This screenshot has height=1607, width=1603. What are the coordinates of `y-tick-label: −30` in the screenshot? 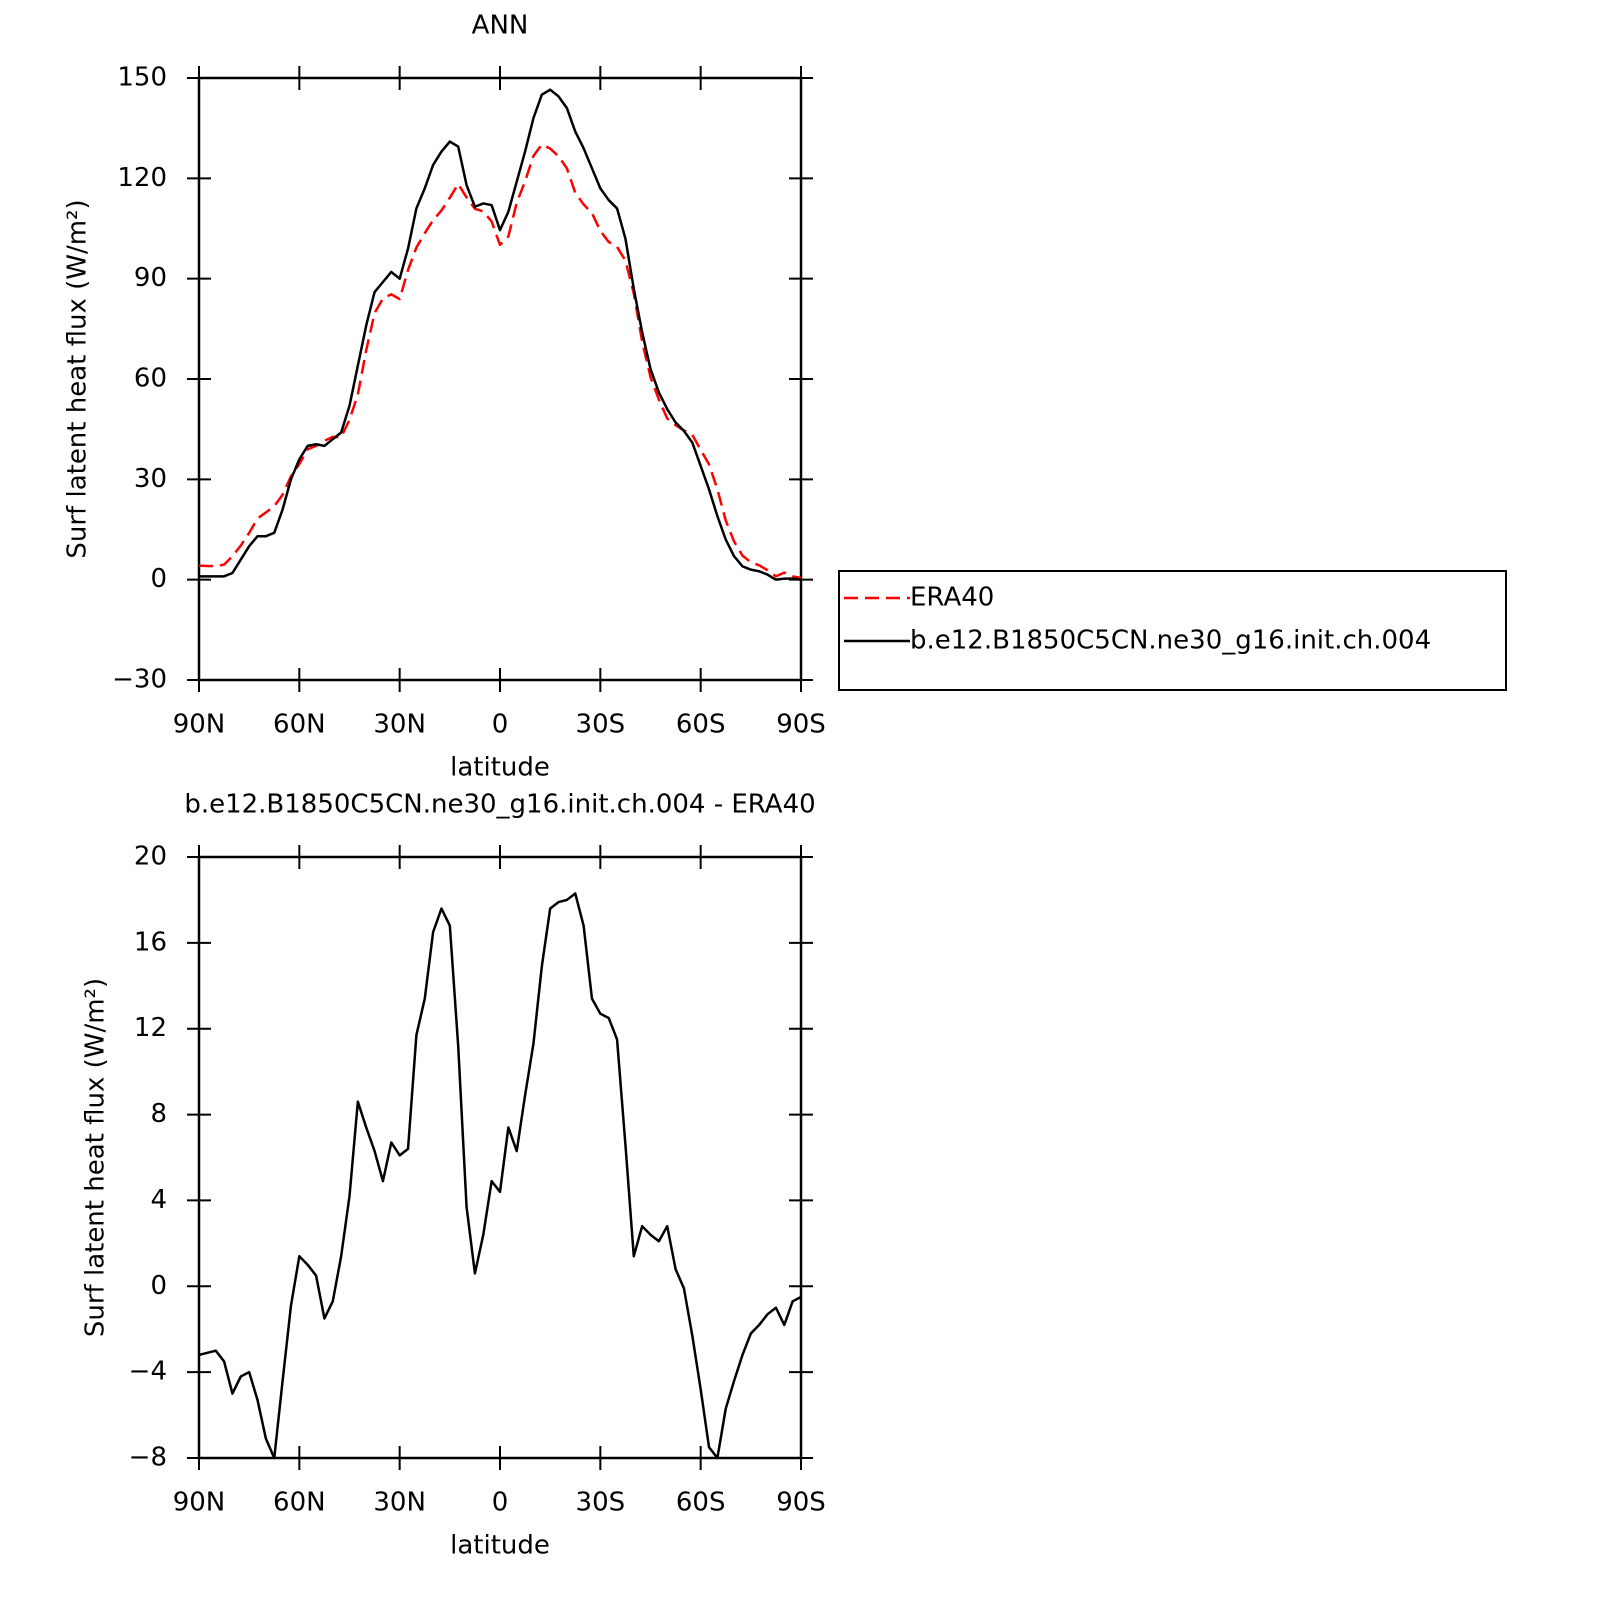 It's located at (139, 680).